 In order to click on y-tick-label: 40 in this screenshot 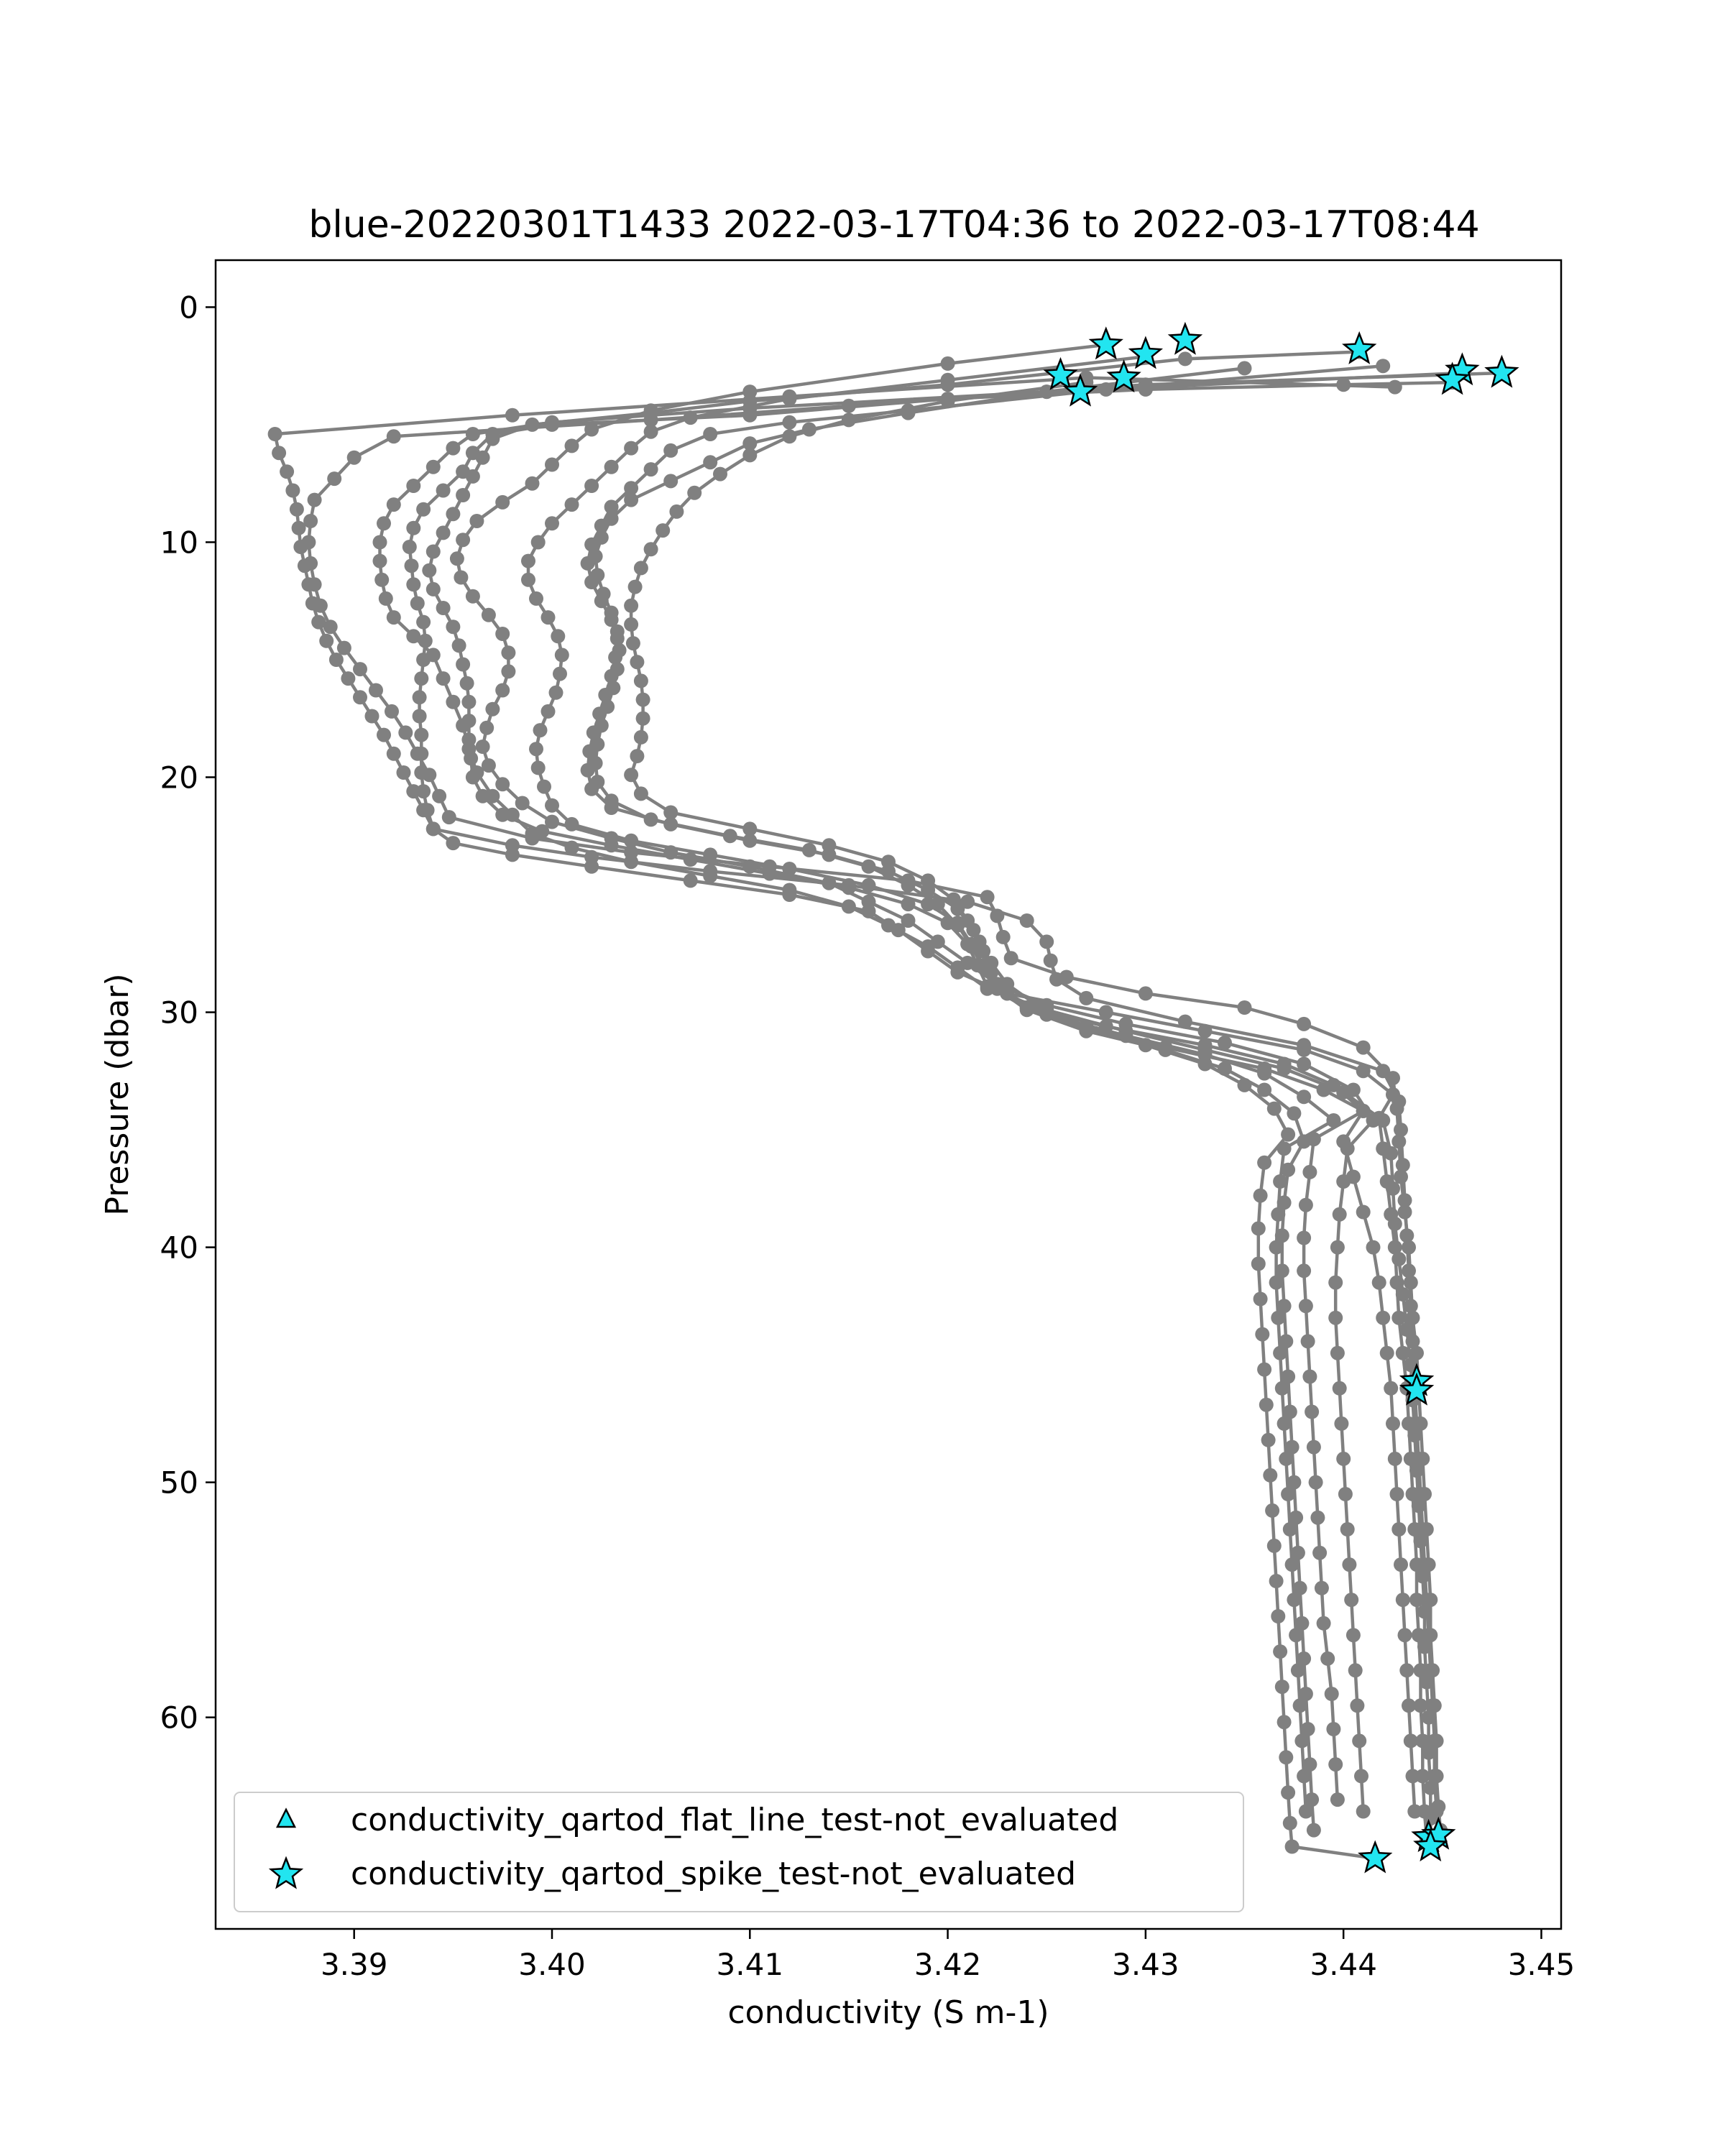, I will do `click(179, 1248)`.